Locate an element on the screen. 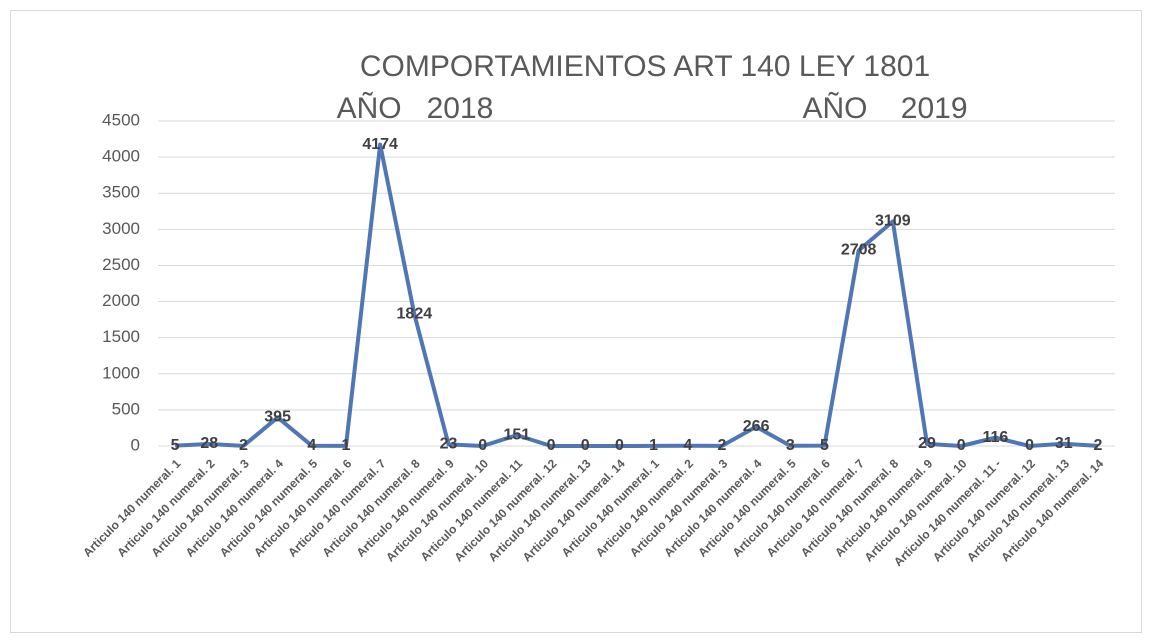 This screenshot has width=1152, height=643. data-label: 151 is located at coordinates (517, 434).